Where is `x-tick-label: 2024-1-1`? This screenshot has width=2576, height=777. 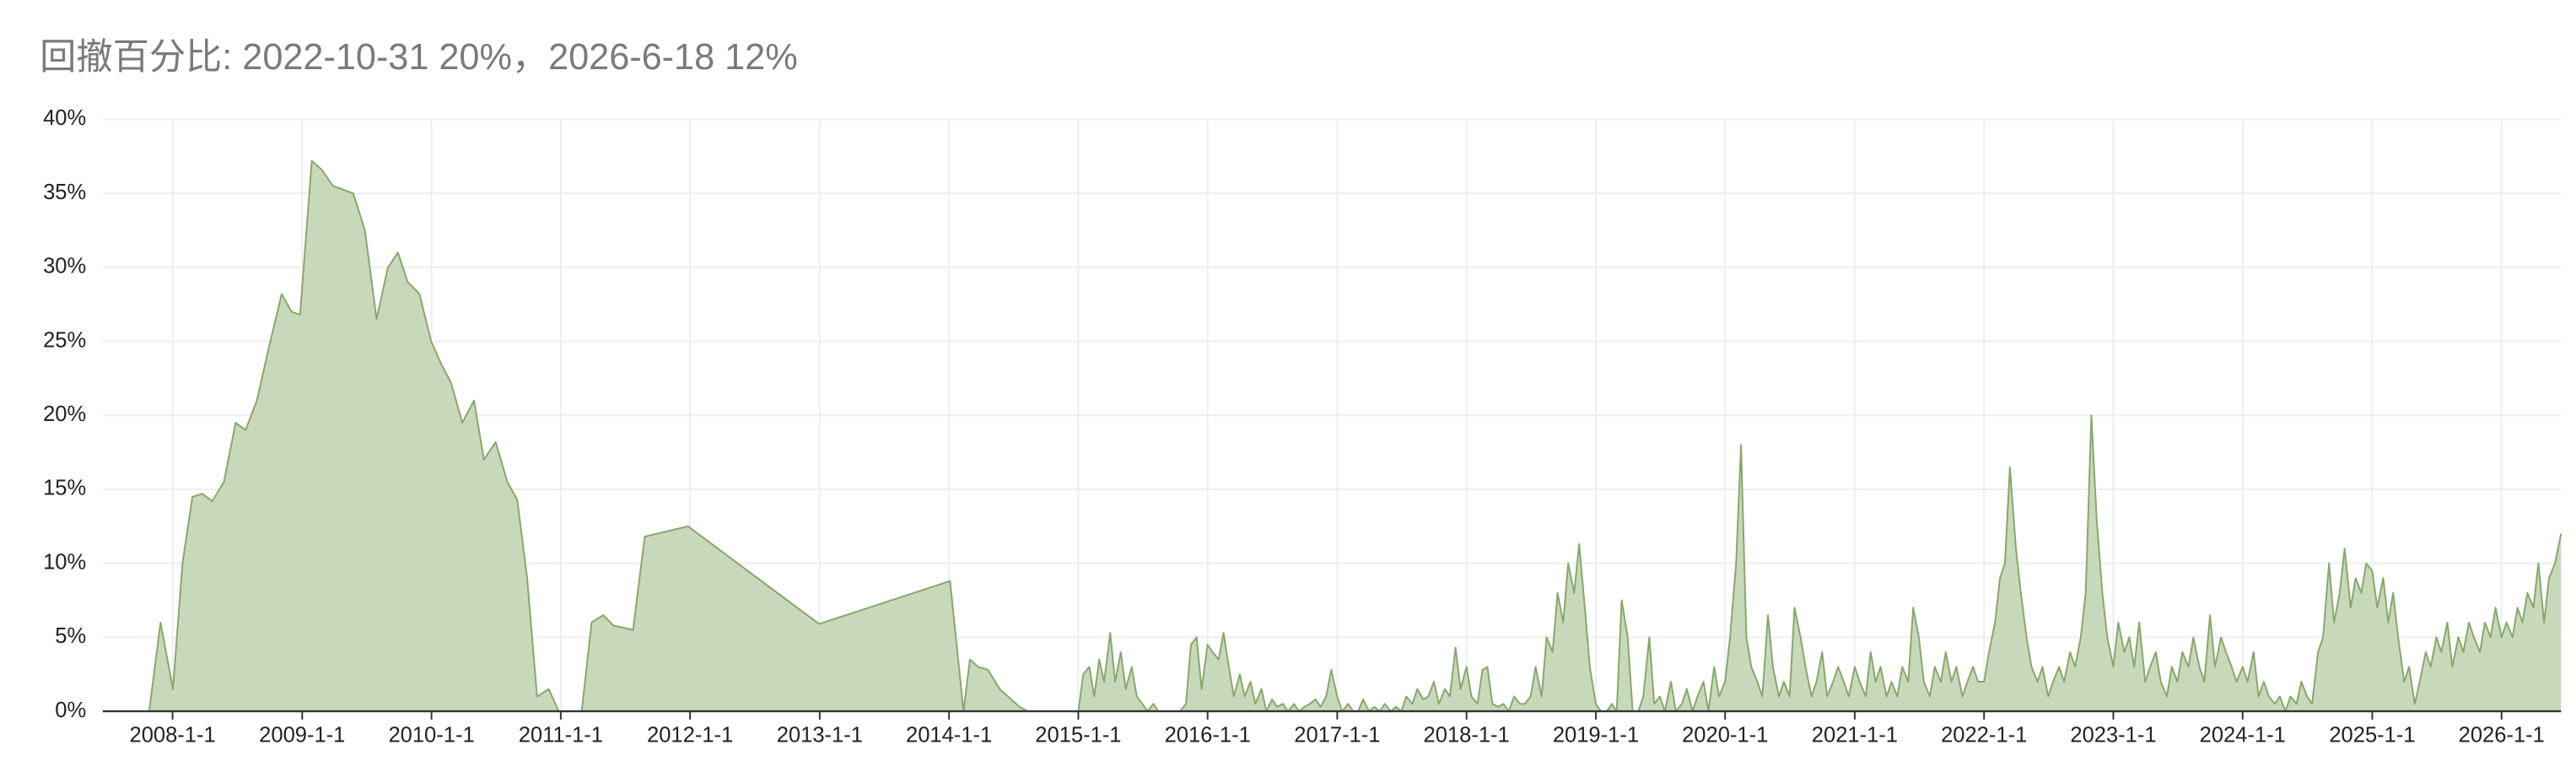 x-tick-label: 2024-1-1 is located at coordinates (2243, 735).